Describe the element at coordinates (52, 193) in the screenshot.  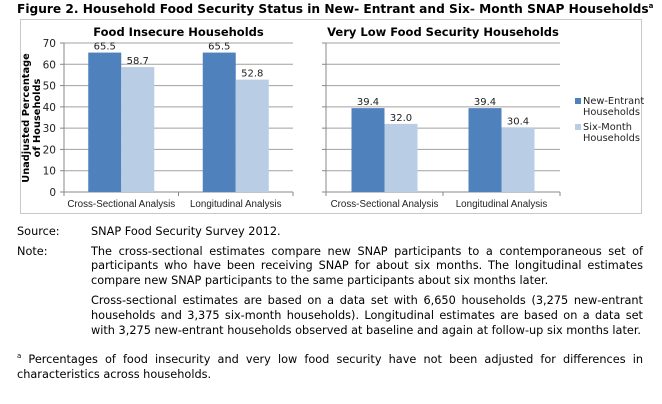
I see `y-tick-label: 0` at that location.